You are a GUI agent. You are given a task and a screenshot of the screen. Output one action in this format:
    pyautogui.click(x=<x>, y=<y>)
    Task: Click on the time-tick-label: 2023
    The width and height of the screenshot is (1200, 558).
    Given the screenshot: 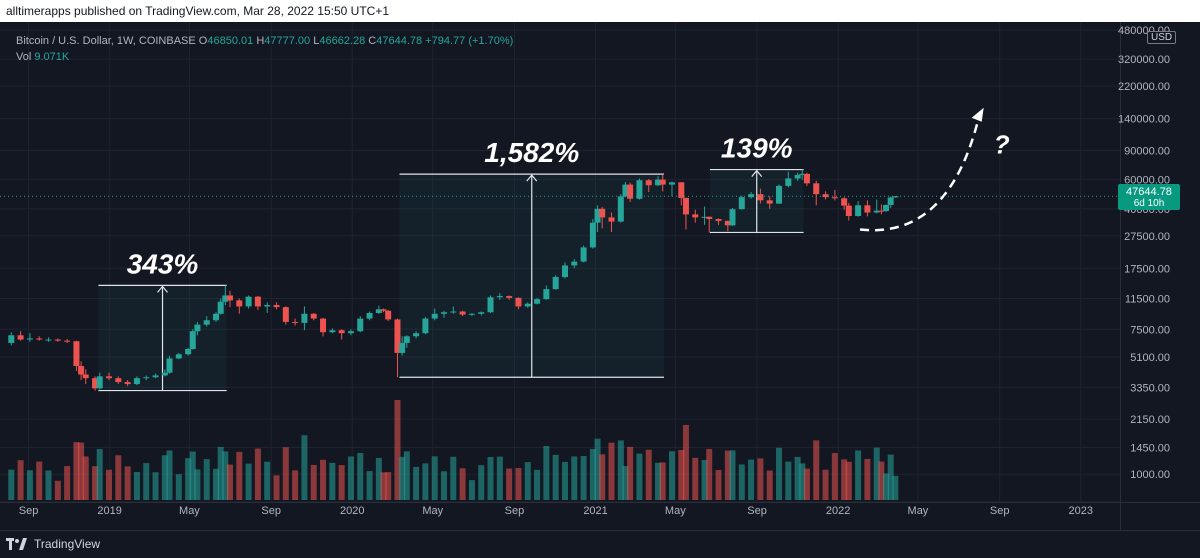 What is the action you would take?
    pyautogui.click(x=1081, y=511)
    